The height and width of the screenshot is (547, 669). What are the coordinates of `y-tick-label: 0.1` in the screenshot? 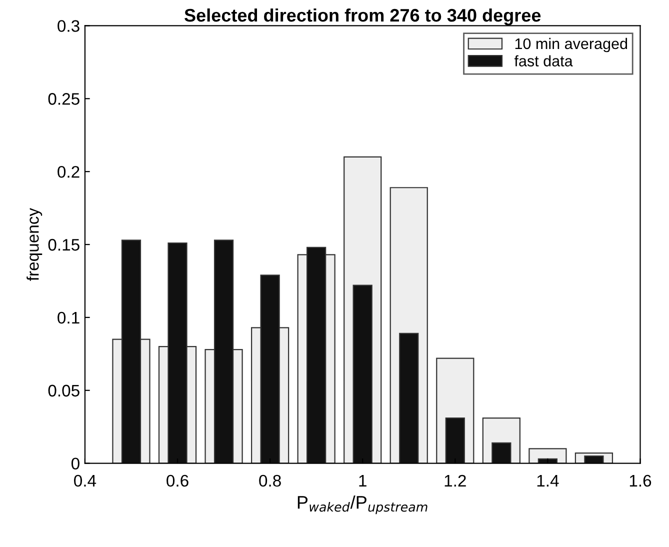 It's located at (69, 318).